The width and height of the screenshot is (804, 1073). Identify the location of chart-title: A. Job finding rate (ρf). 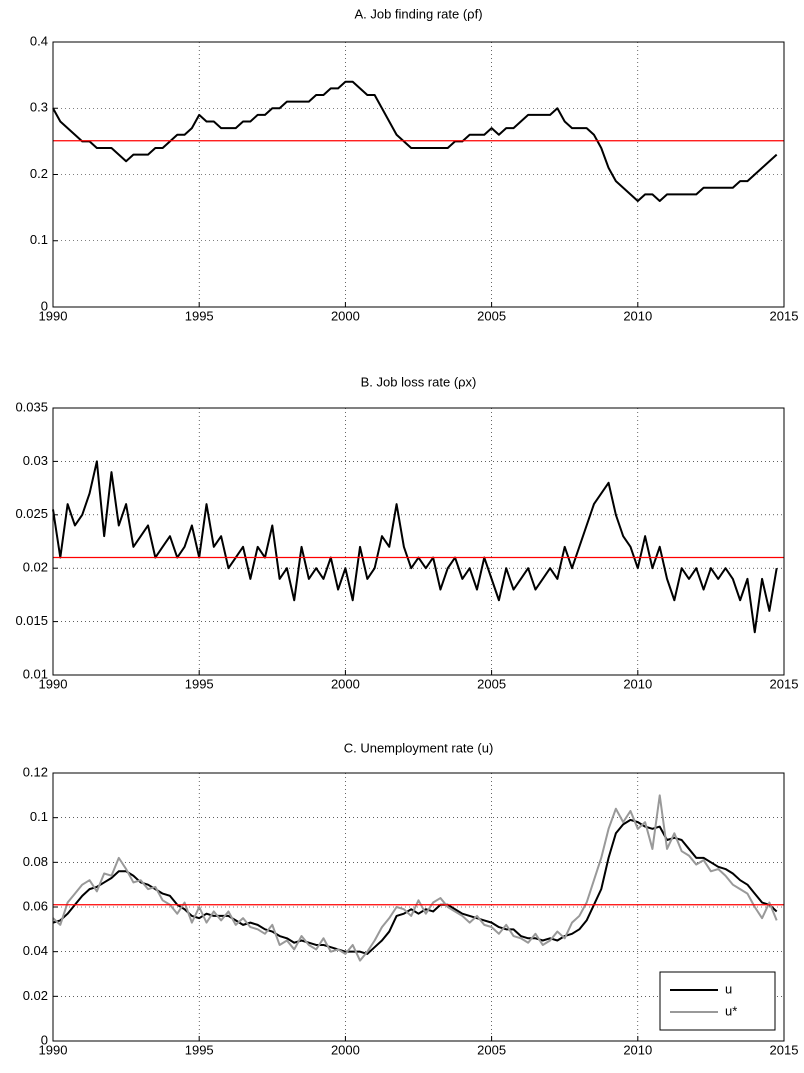
(418, 13).